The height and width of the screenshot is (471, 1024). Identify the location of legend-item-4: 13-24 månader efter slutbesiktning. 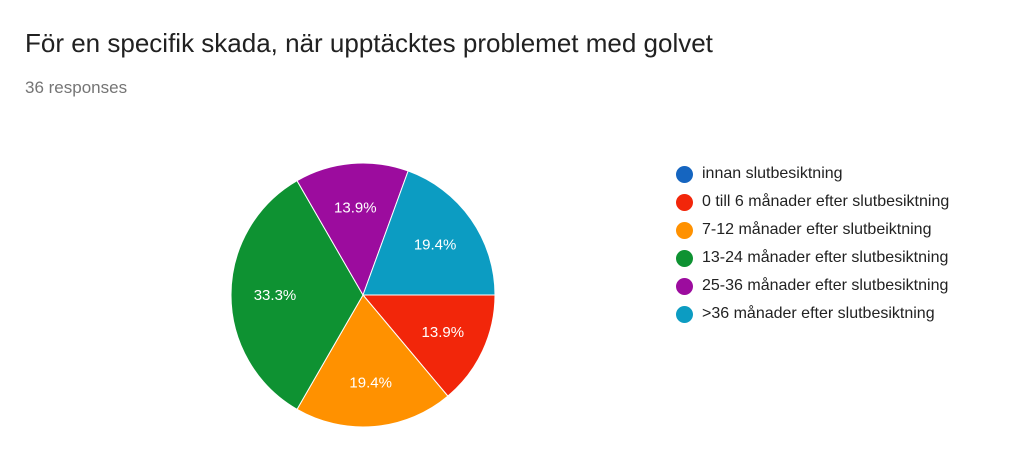
(812, 258).